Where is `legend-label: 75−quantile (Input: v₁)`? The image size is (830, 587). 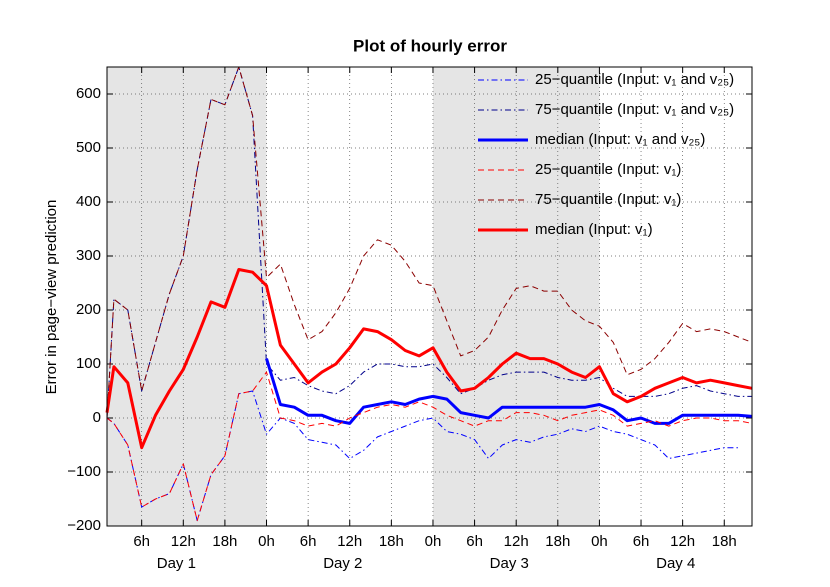
legend-label: 75−quantile (Input: v₁) is located at coordinates (608, 199).